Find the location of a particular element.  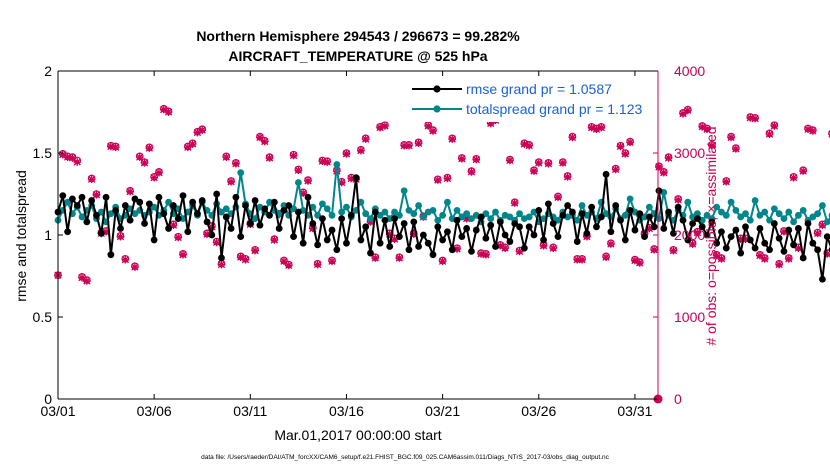

y2-tick-label: 1000 is located at coordinates (689, 317).